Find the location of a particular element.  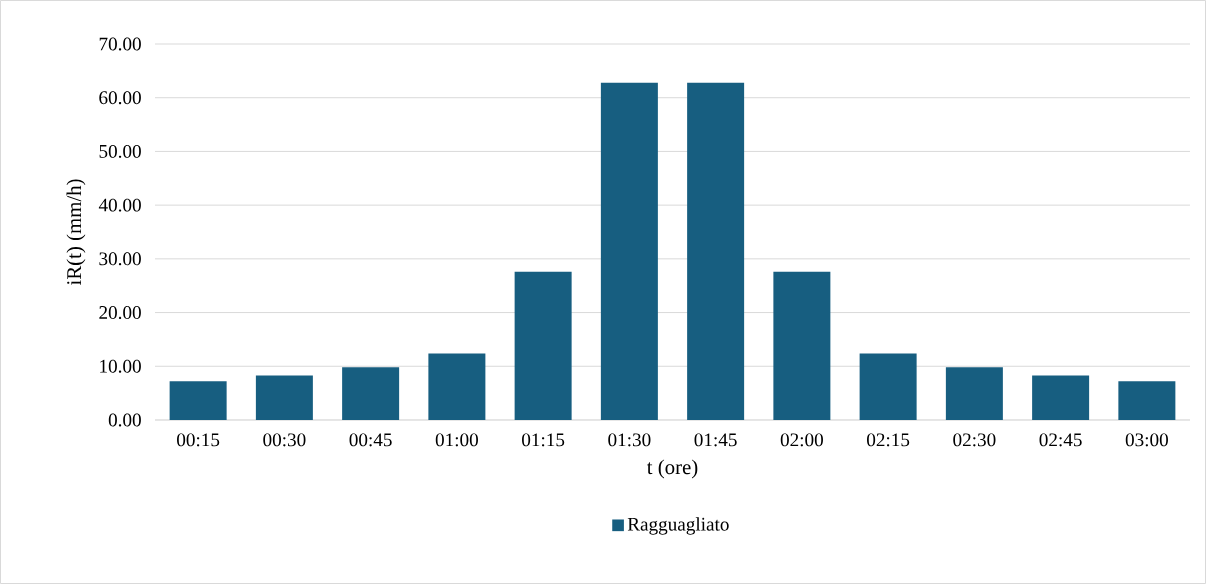

x-tick-label: 03:00 is located at coordinates (1146, 440).